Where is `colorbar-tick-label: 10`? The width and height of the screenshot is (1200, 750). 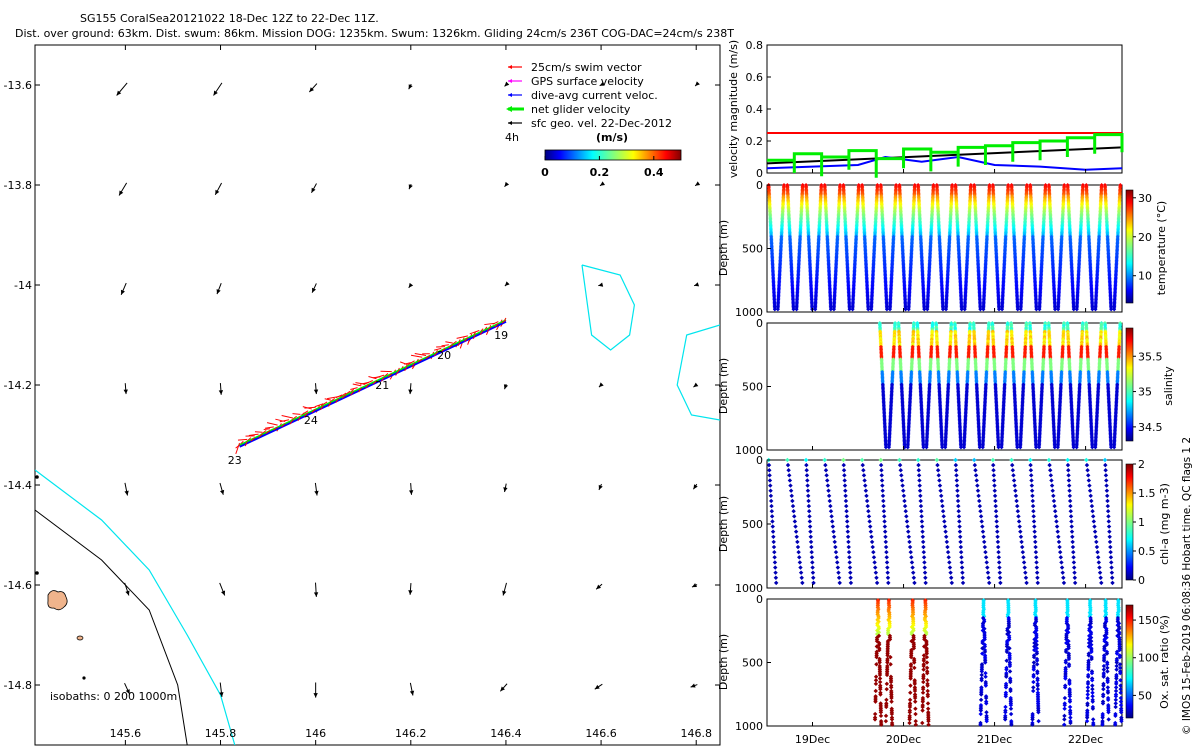 colorbar-tick-label: 10 is located at coordinates (1145, 276).